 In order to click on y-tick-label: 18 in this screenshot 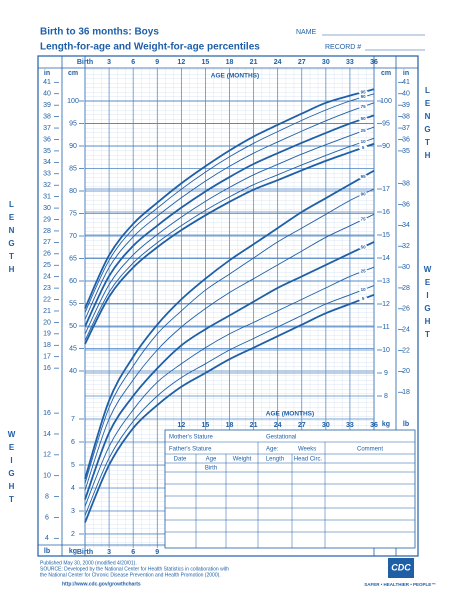, I will do `click(406, 392)`.